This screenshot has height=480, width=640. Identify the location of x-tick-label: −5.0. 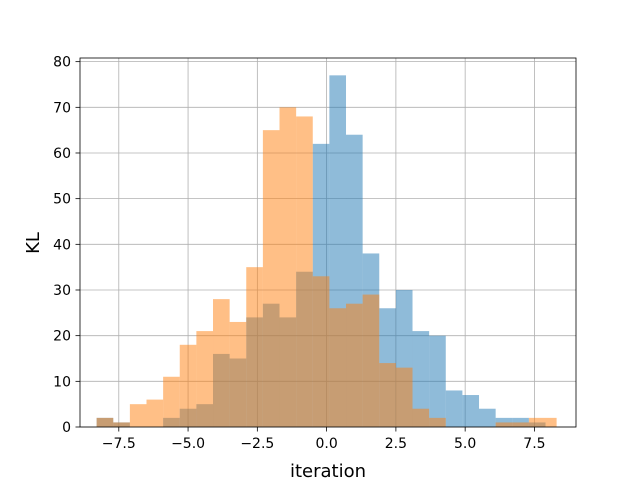
(188, 444).